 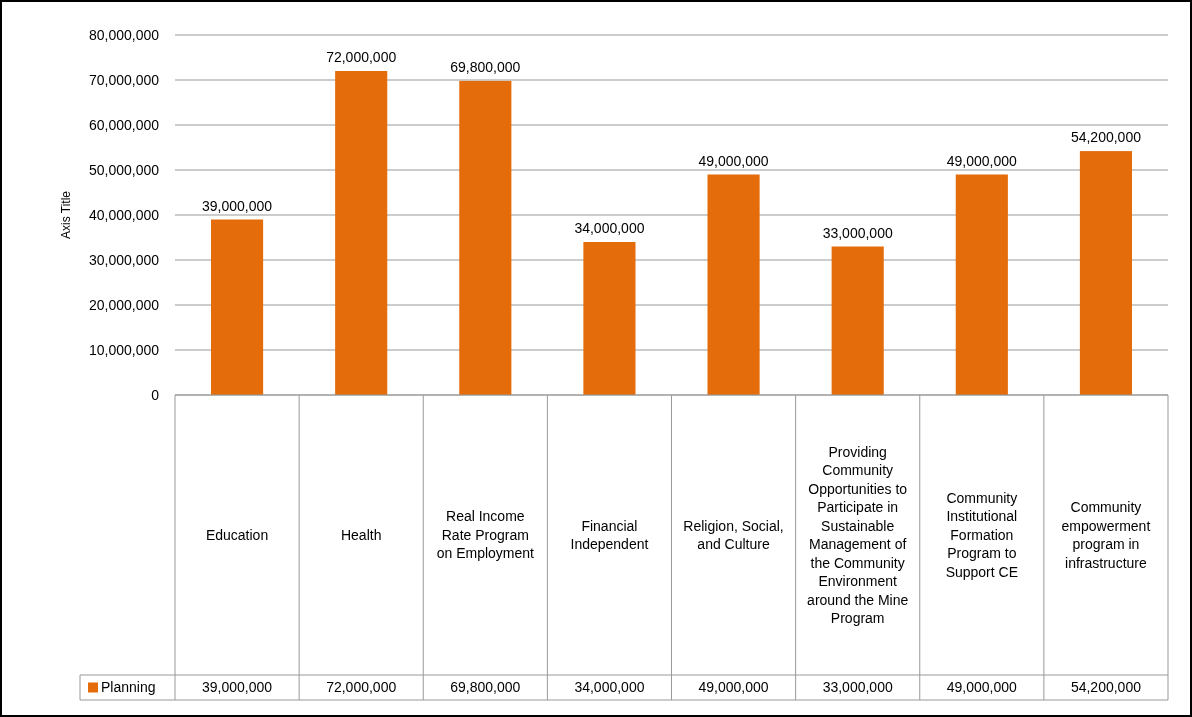 What do you see at coordinates (237, 205) in the screenshot?
I see `text: 39,000,000` at bounding box center [237, 205].